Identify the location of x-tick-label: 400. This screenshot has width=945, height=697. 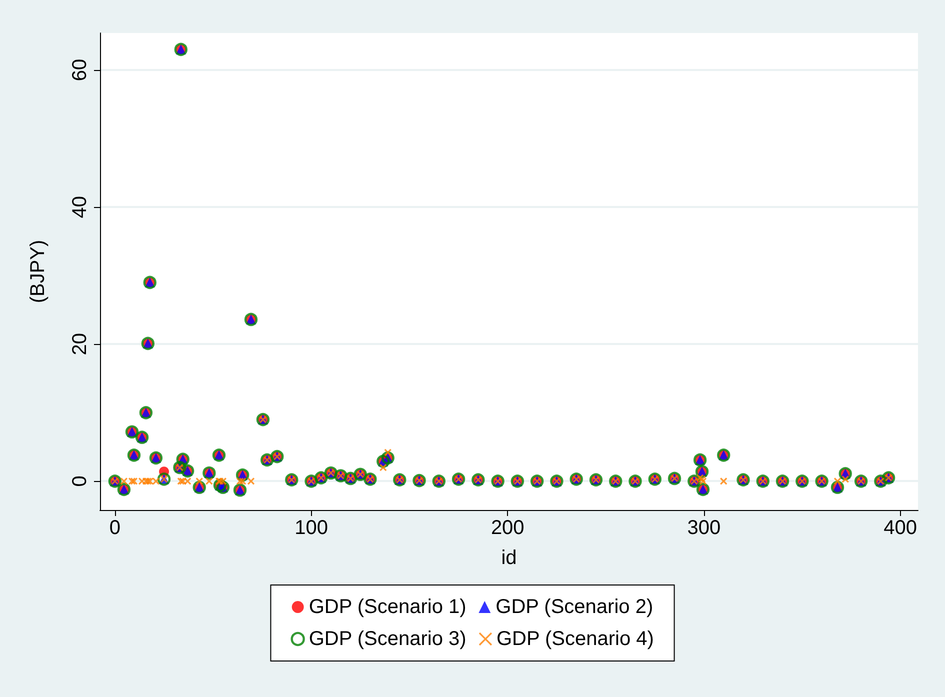
(901, 528).